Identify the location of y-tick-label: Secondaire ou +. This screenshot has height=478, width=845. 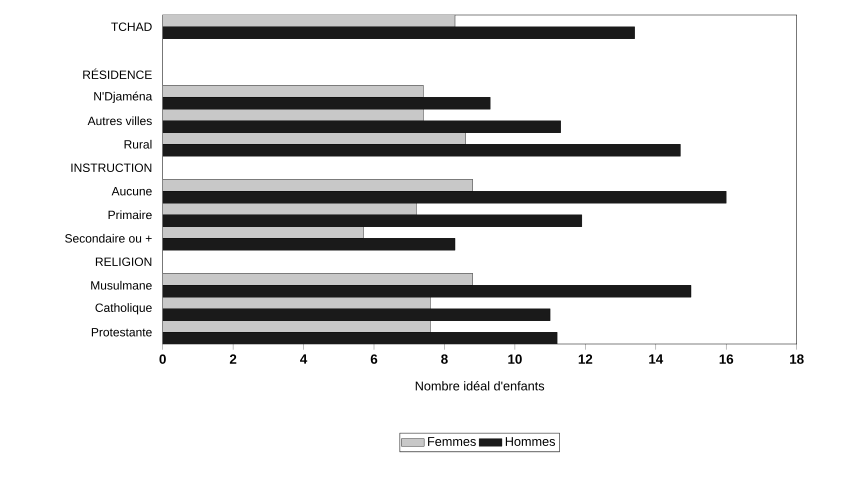
(108, 238).